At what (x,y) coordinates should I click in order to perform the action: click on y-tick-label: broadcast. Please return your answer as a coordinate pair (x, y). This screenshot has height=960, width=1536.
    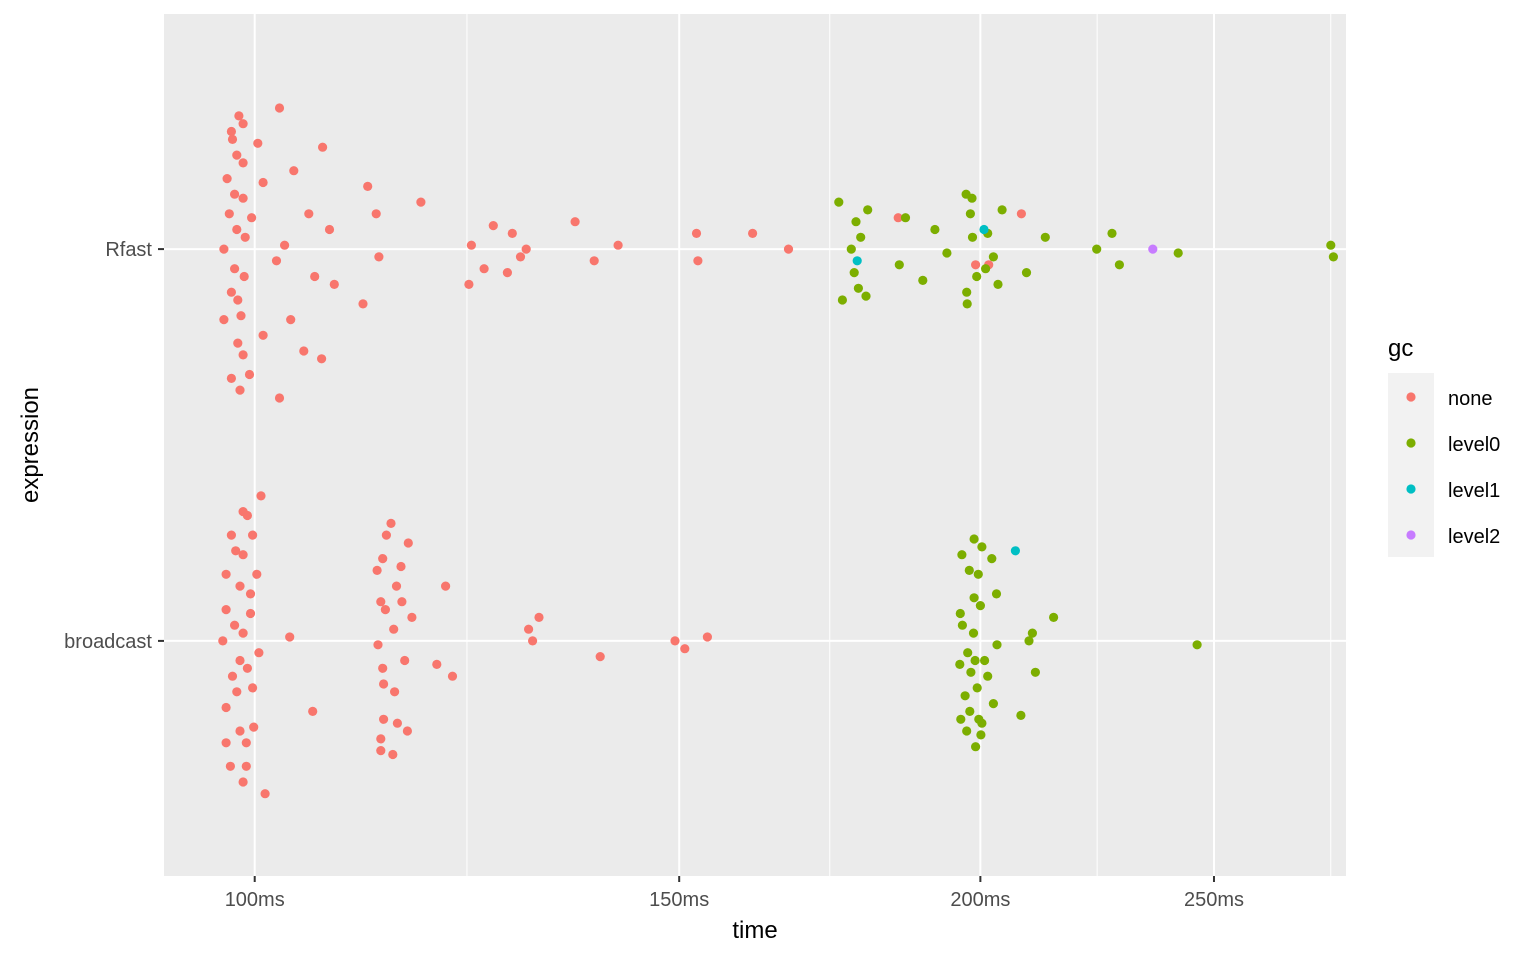
    Looking at the image, I should click on (108, 642).